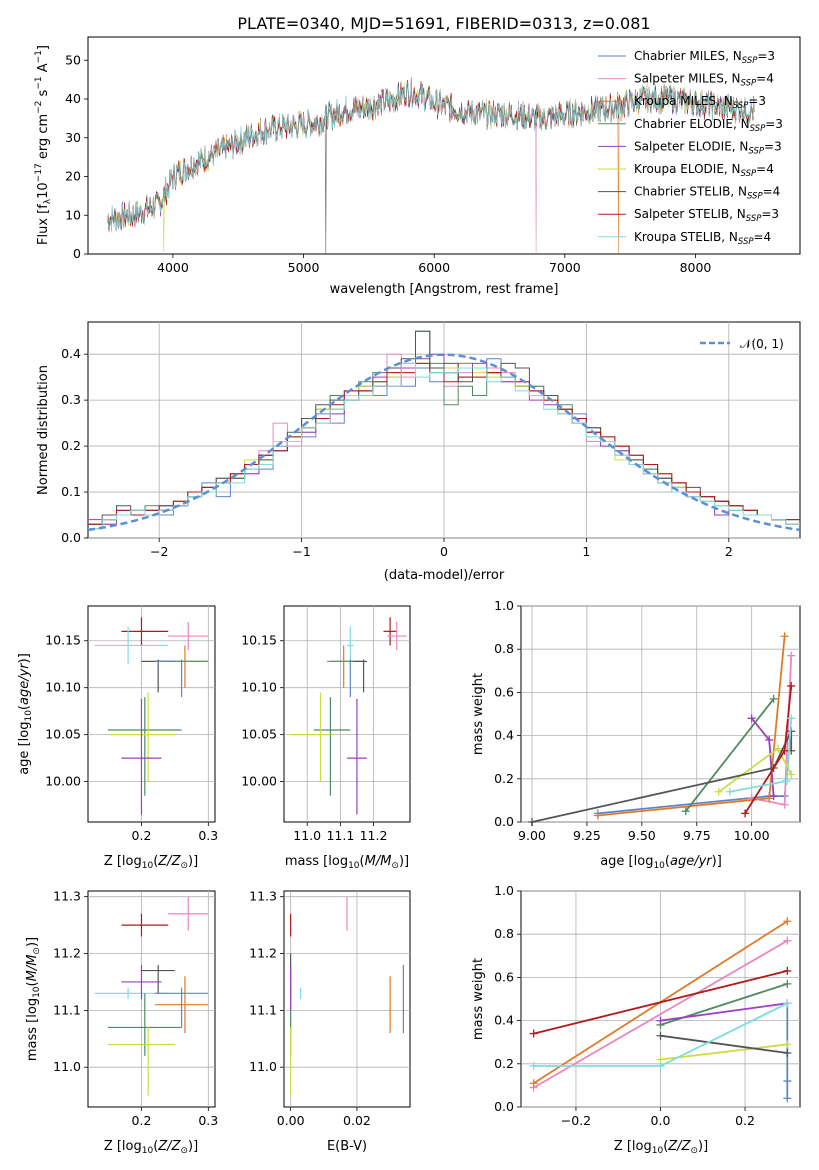 Image resolution: width=819 pixels, height=1170 pixels. What do you see at coordinates (431, 155) in the screenshot?
I see `spectrum-line` at bounding box center [431, 155].